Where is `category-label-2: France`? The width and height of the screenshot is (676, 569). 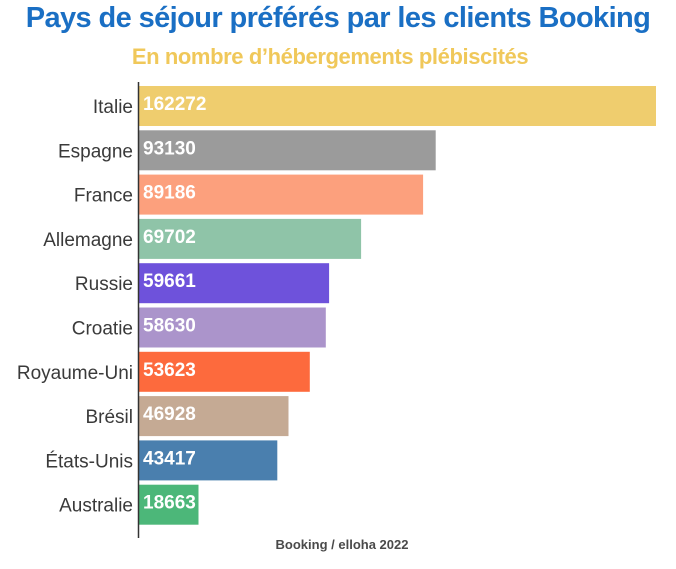 category-label-2: France is located at coordinates (103, 196).